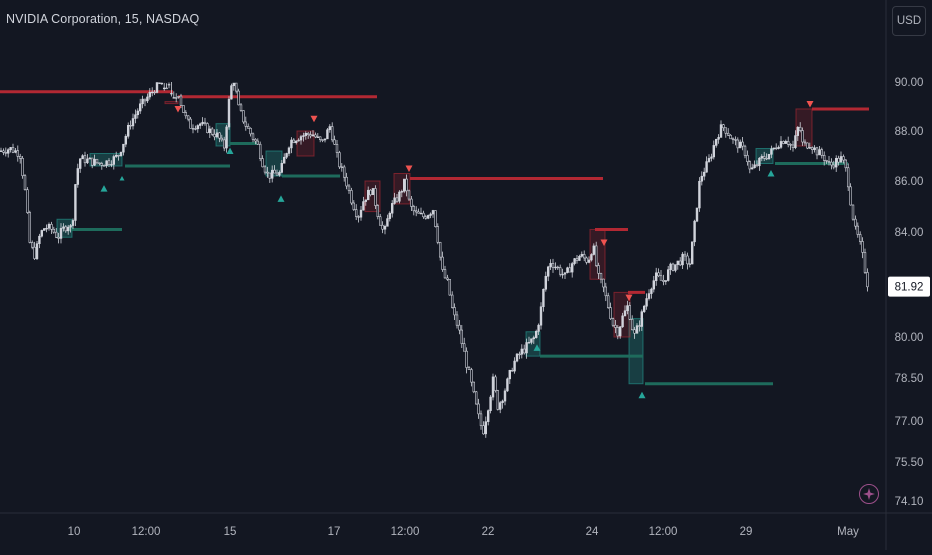 This screenshot has width=932, height=555. I want to click on compass-icon, so click(869, 494).